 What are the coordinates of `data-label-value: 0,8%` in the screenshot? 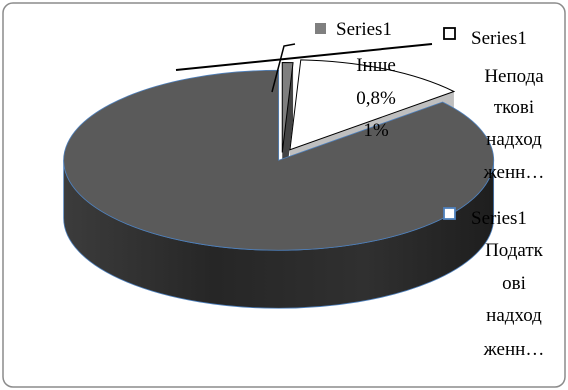 It's located at (376, 98).